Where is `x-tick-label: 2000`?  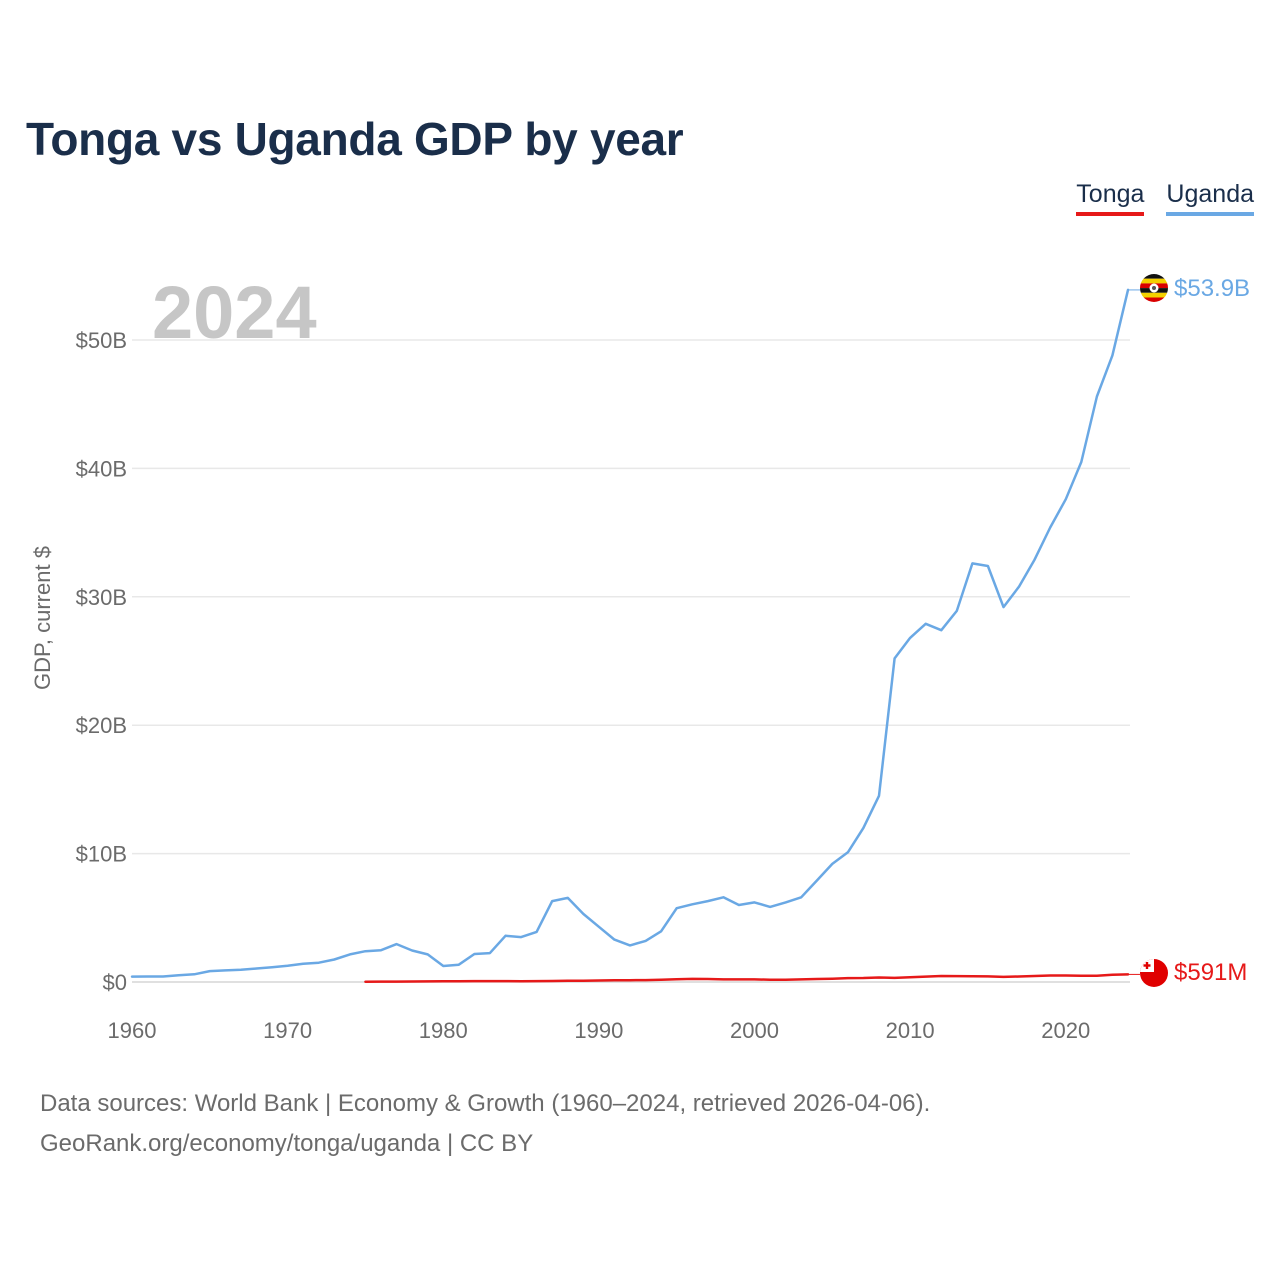
x-tick-label: 2000 is located at coordinates (754, 1030).